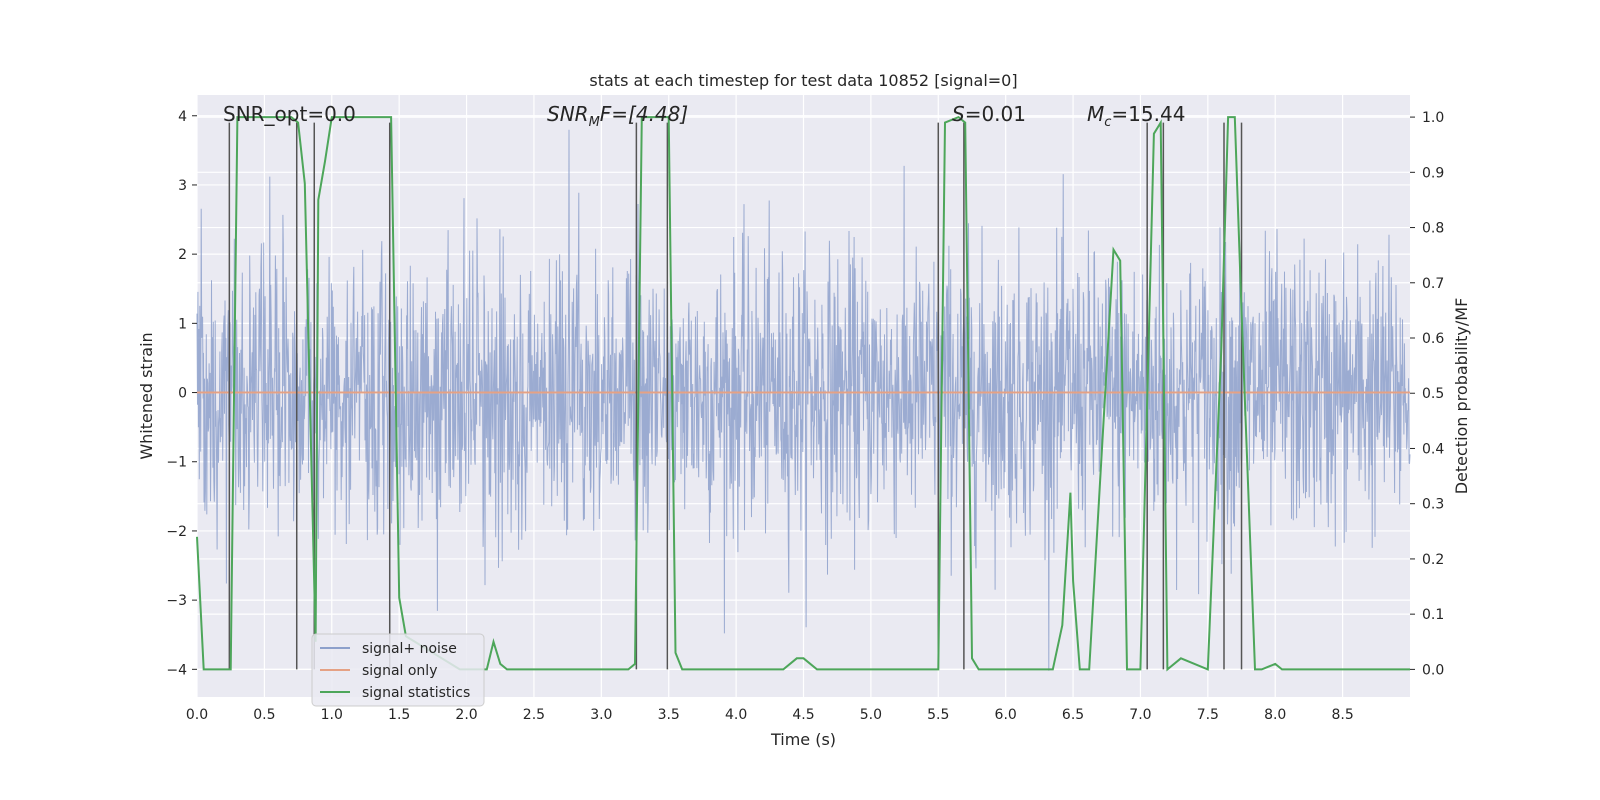  I want to click on annotation-mc: Mc=15.44, so click(1136, 116).